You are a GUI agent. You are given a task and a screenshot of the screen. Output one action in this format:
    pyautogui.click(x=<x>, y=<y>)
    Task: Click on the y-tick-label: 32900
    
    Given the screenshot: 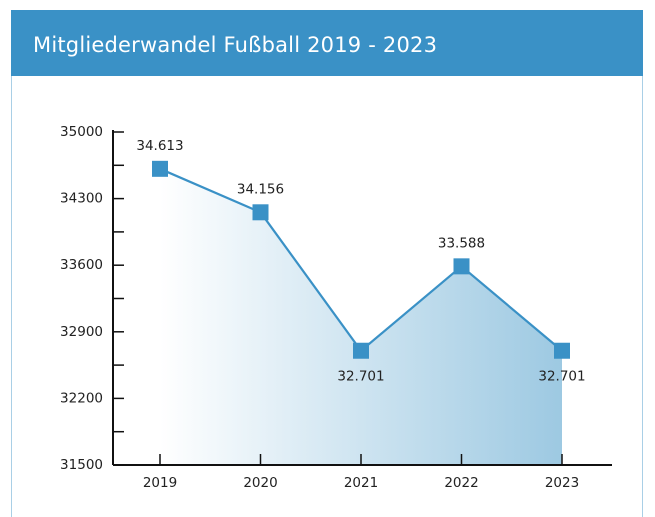 What is the action you would take?
    pyautogui.click(x=81, y=332)
    